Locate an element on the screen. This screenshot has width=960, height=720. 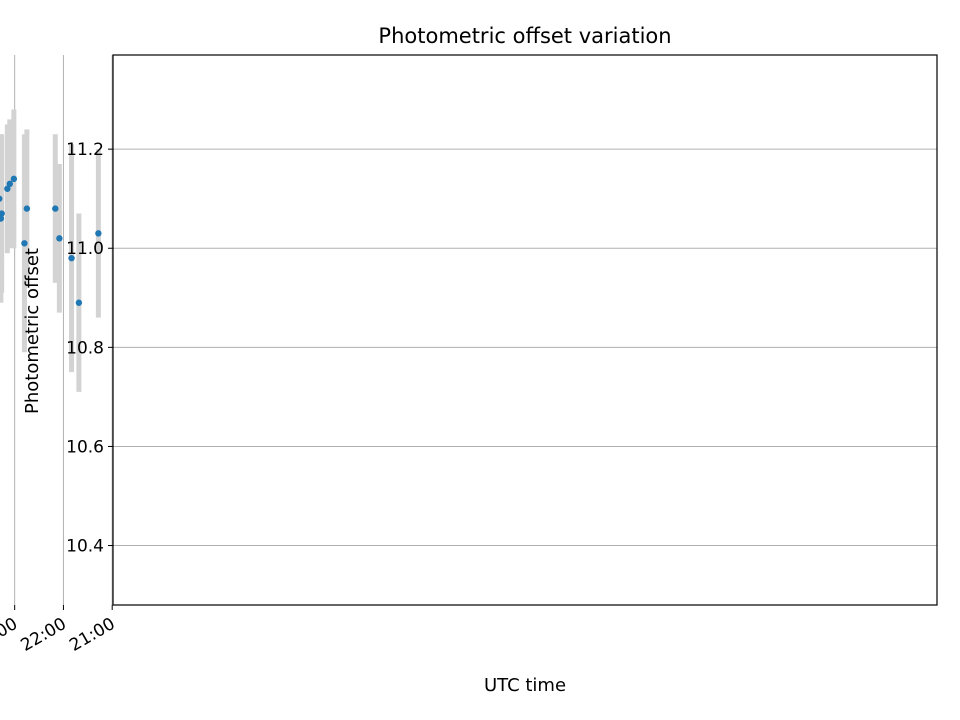
y-tick-label: 11.0 is located at coordinates (85, 249).